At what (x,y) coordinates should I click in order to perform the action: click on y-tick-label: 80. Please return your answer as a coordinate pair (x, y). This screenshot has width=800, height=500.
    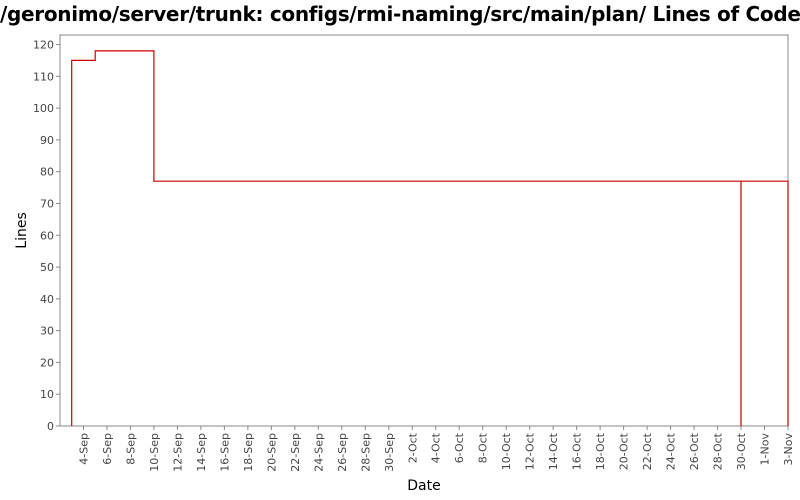
    Looking at the image, I should click on (47, 172).